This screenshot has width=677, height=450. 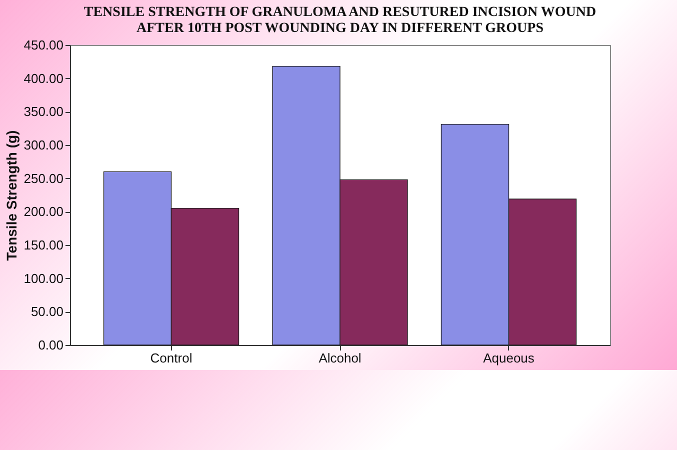 I want to click on y-tick-label: 50.00, so click(x=47, y=312).